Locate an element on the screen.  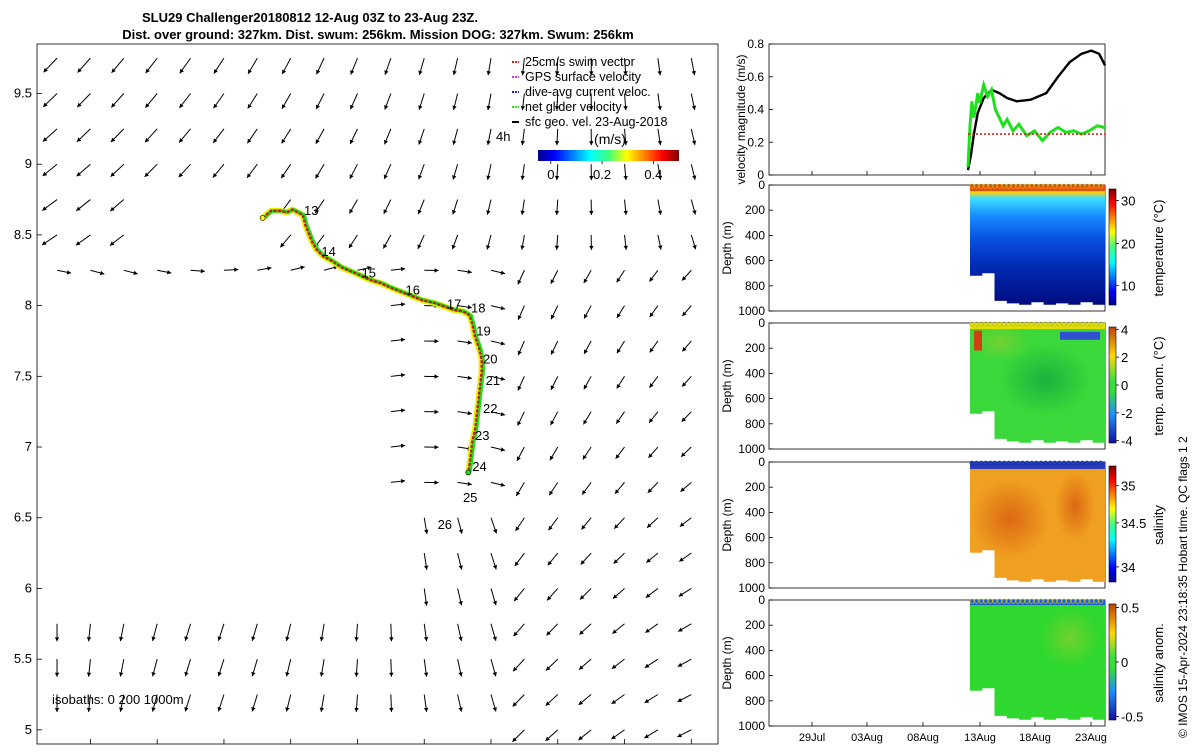
legend-label: GPS surface velocity is located at coordinates (583, 77).